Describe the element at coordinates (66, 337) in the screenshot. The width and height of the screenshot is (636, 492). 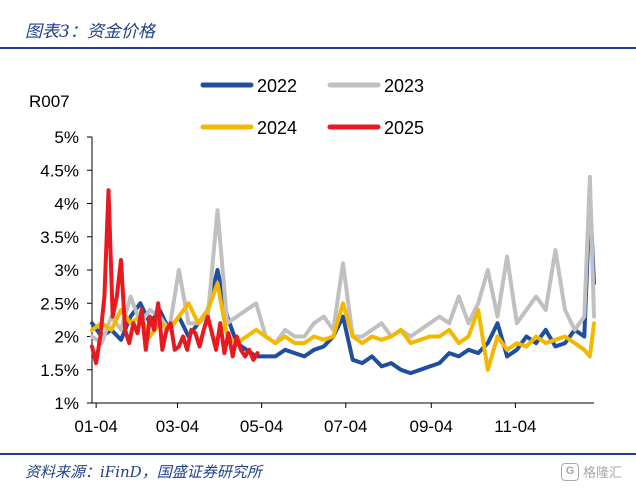
I see `y-tick-label: 2%` at that location.